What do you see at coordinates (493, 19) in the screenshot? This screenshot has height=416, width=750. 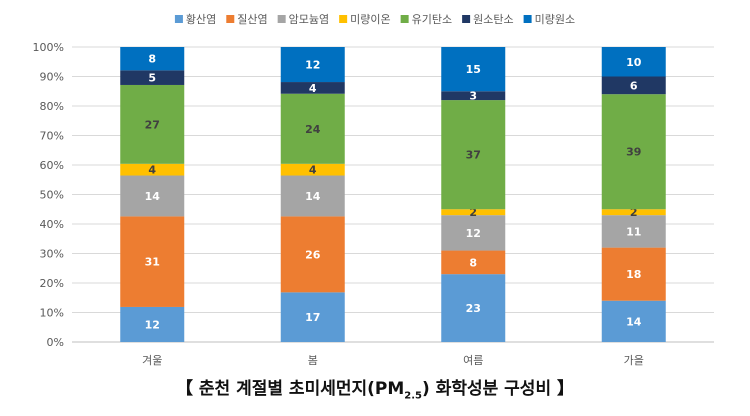 I see `legend-label: 원소탄소` at bounding box center [493, 19].